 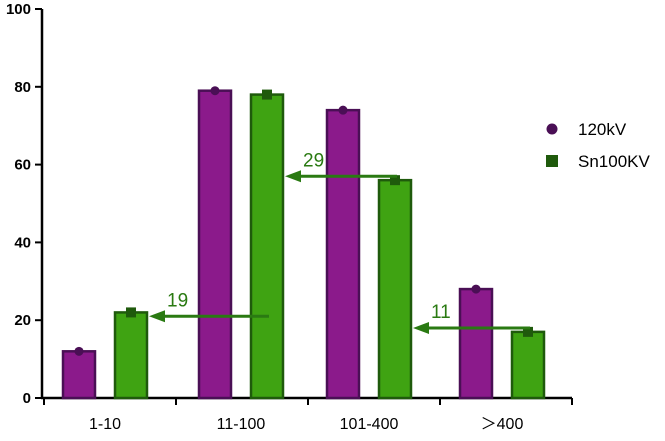 I want to click on legend-label: 120kV, so click(x=602, y=129).